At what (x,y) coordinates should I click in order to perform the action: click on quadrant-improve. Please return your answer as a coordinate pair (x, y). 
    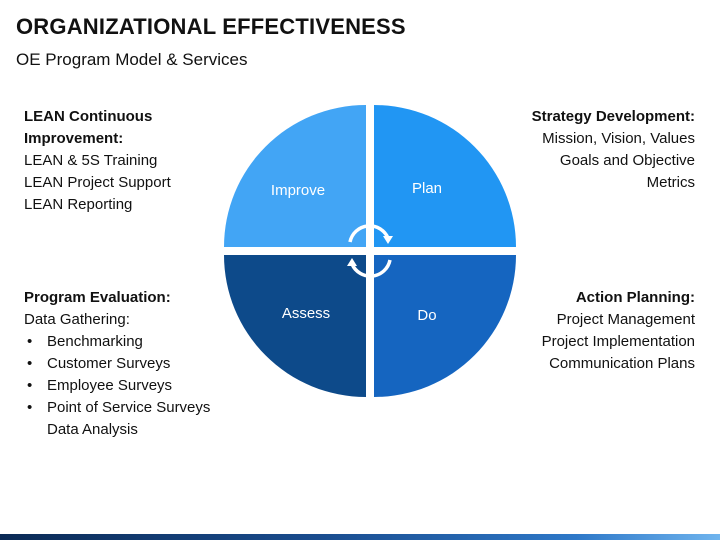
    Looking at the image, I should click on (295, 176).